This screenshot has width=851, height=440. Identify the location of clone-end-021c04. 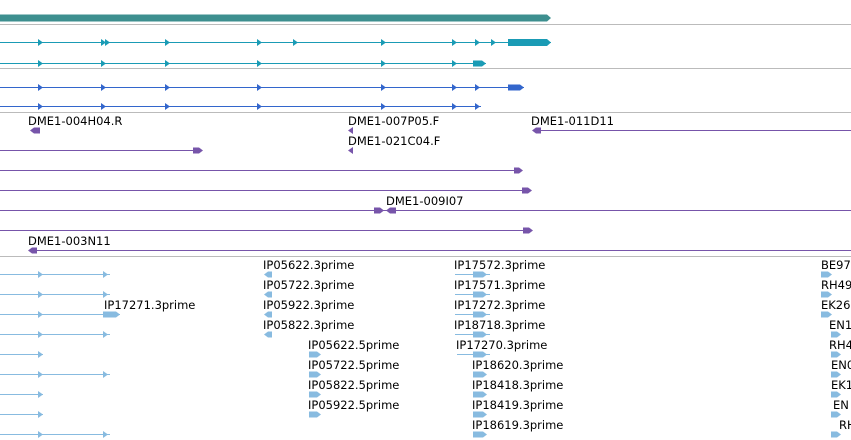
(350, 150).